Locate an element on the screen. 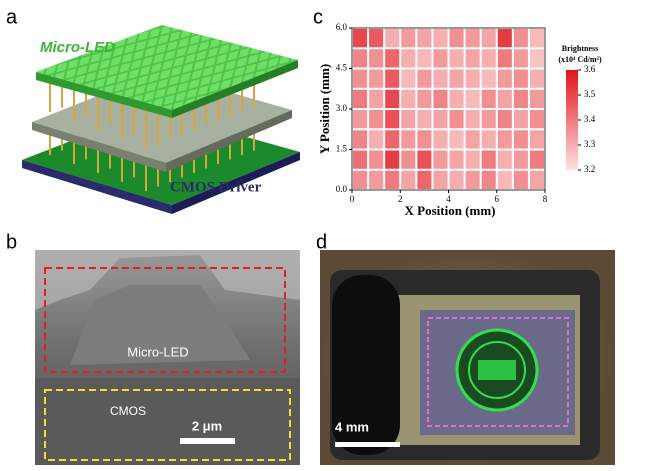  label: Micro-LED is located at coordinates (77, 47).